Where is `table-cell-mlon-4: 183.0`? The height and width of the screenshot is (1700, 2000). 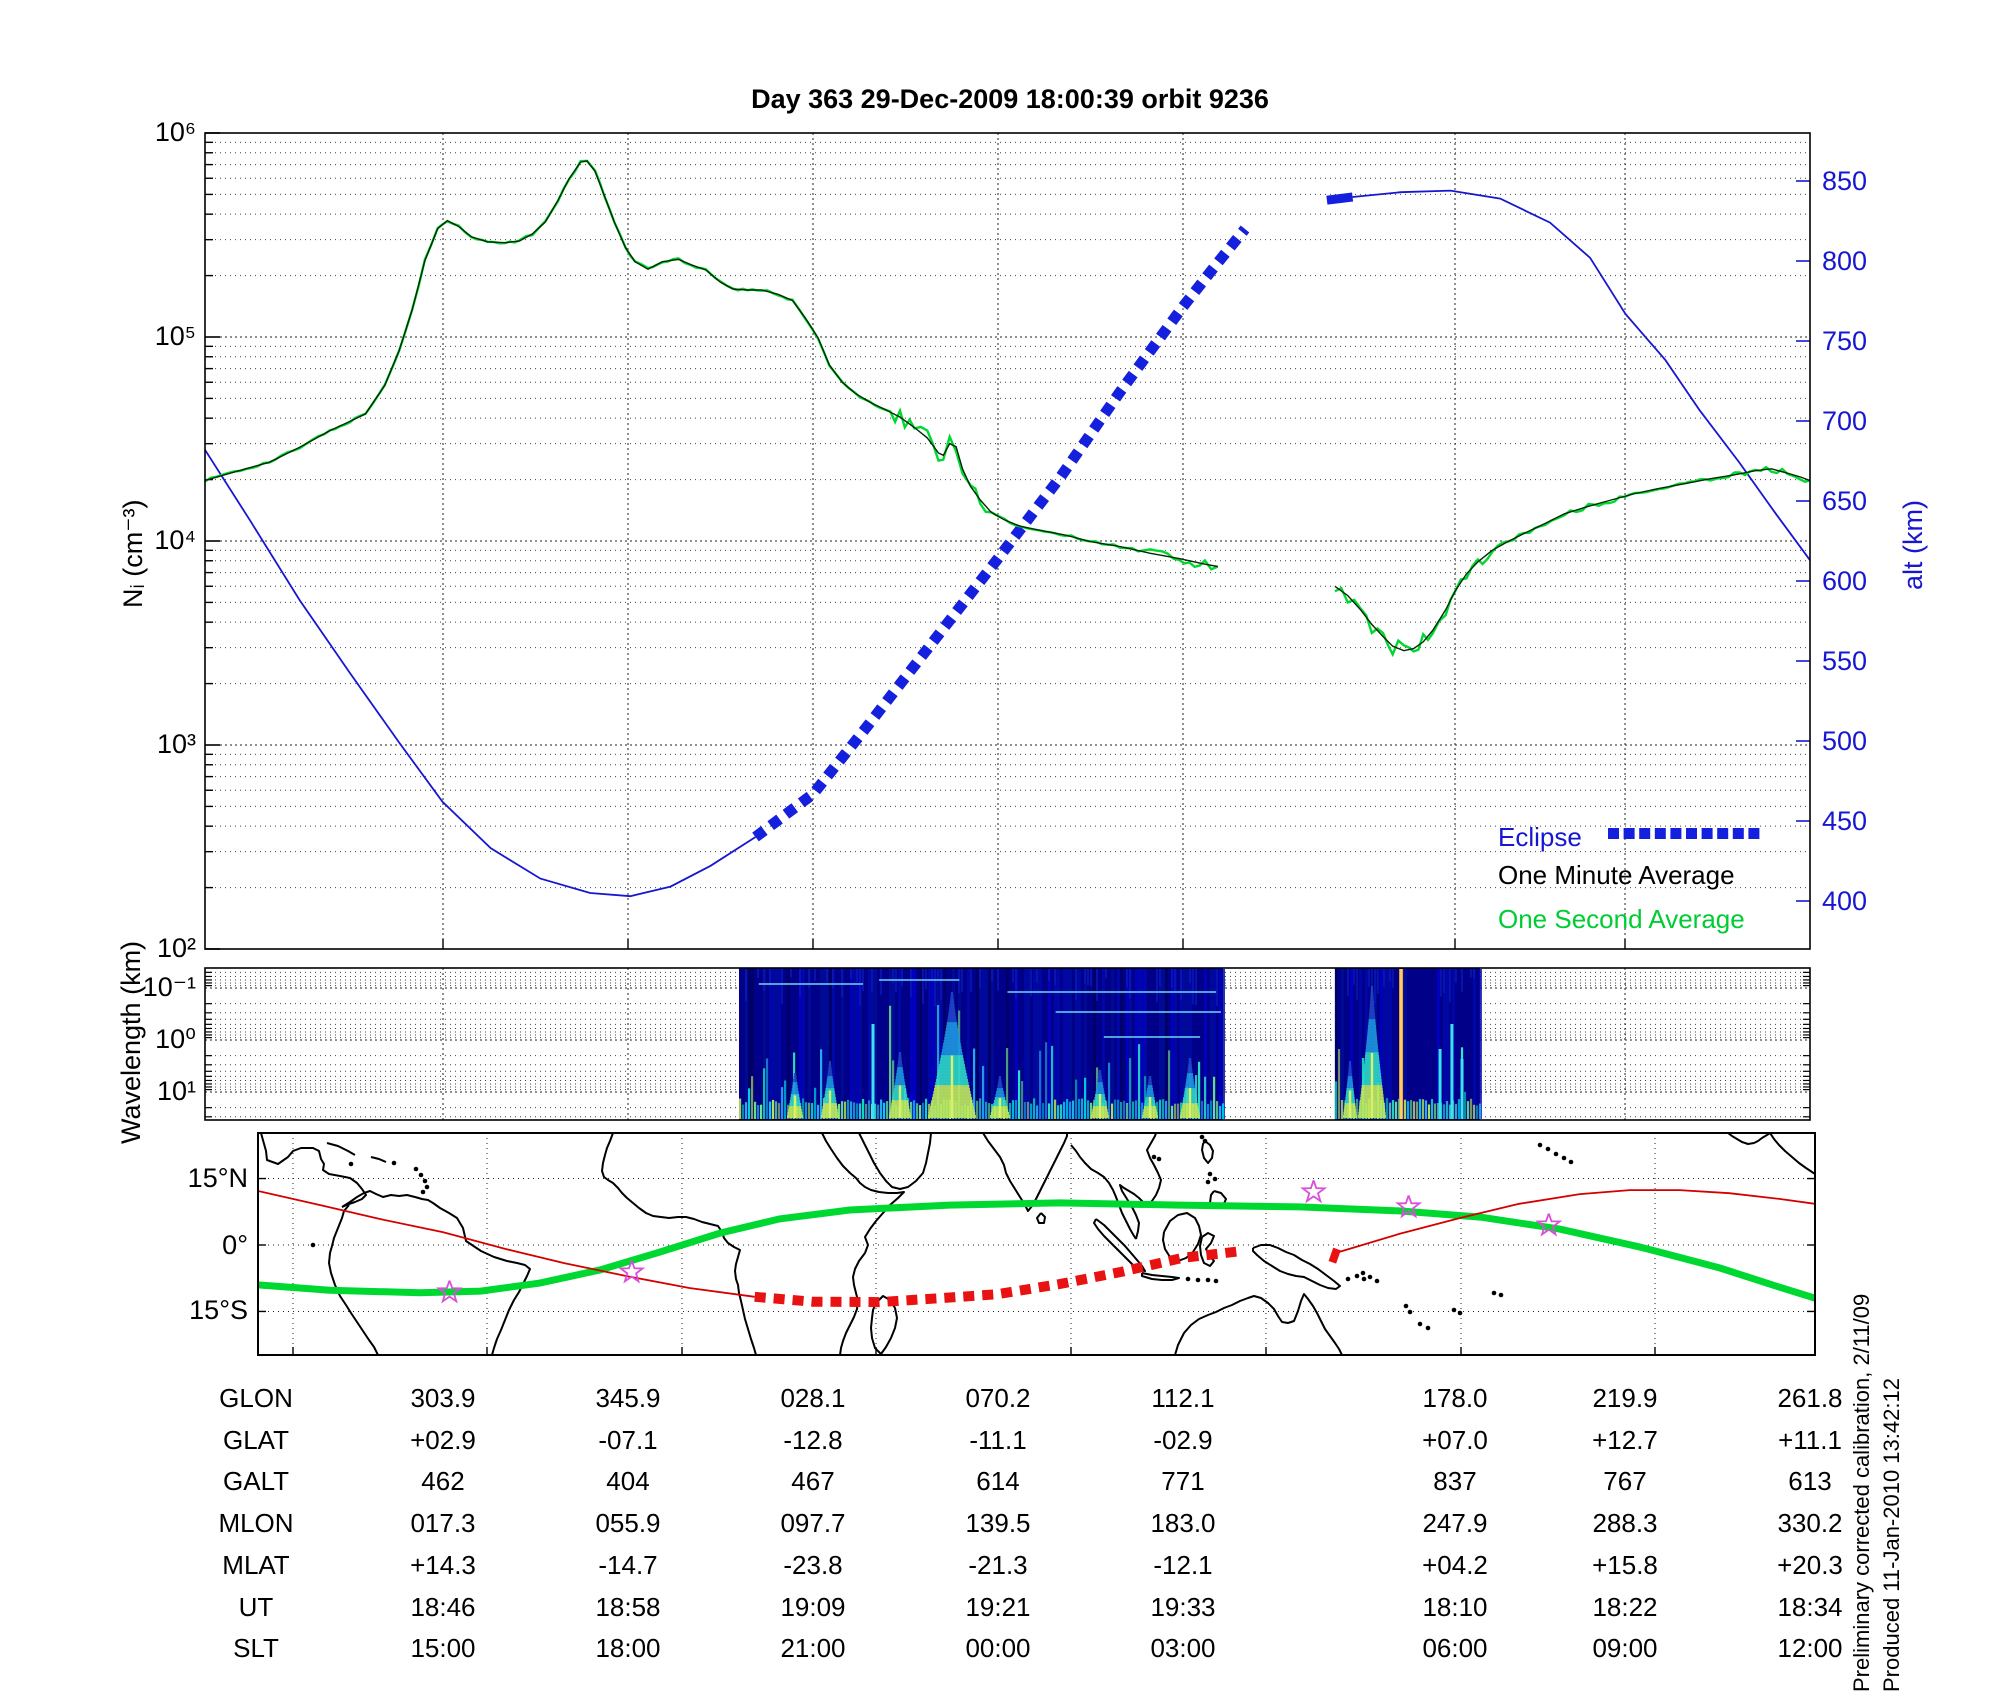 table-cell-mlon-4: 183.0 is located at coordinates (1183, 1523).